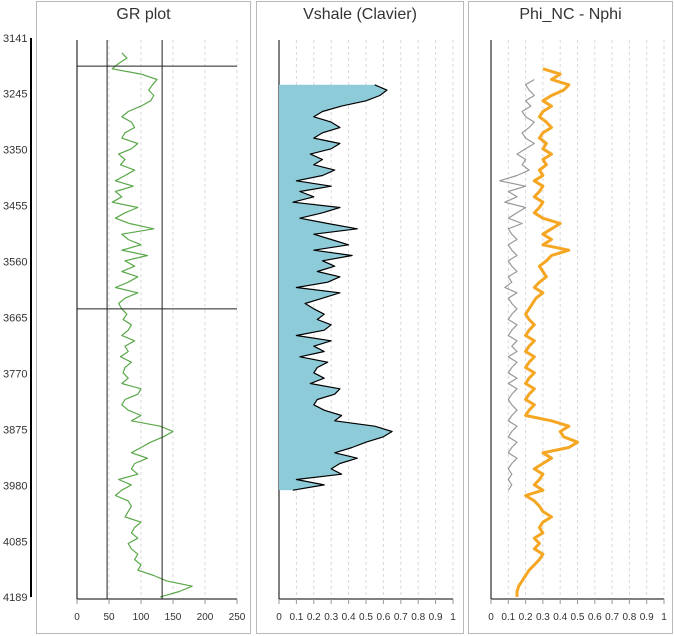 Image resolution: width=674 pixels, height=636 pixels. What do you see at coordinates (15, 543) in the screenshot?
I see `depth-tick-label: 4085` at bounding box center [15, 543].